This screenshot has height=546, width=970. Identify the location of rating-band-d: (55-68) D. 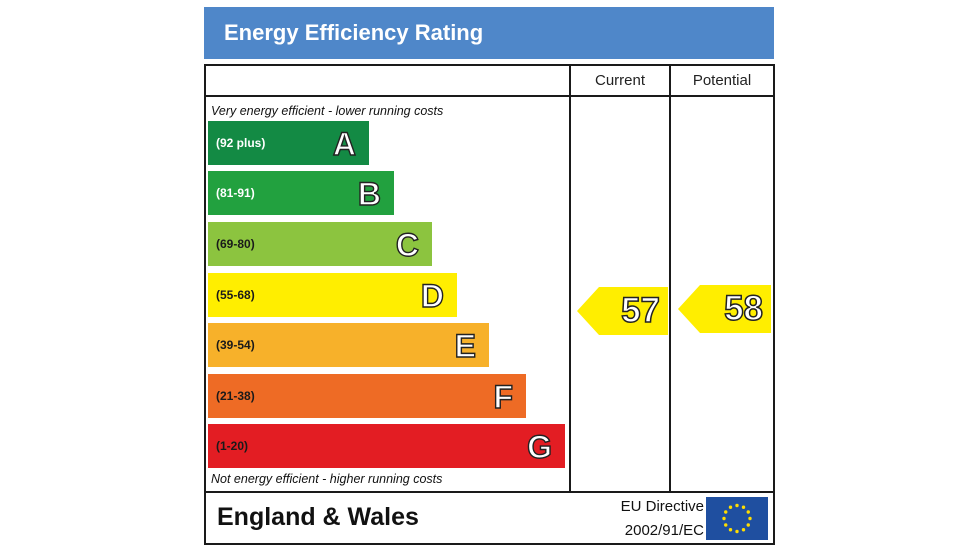
(332, 295).